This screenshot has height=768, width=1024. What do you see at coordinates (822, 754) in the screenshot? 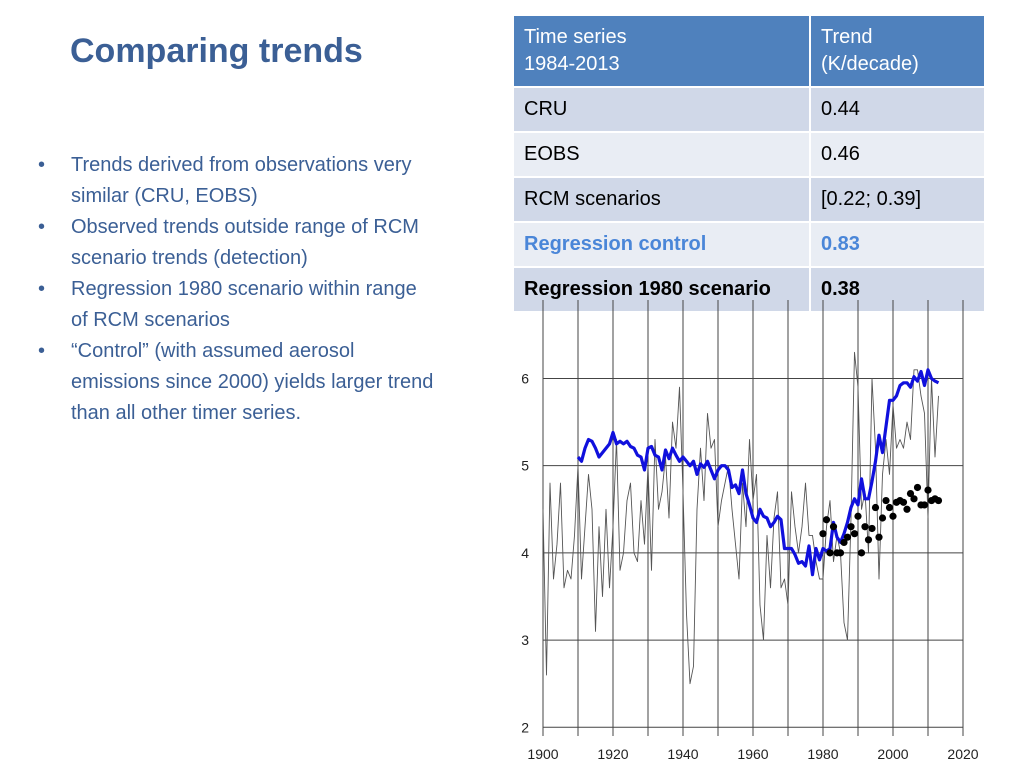
I see `x-tick-label: 1980` at bounding box center [822, 754].